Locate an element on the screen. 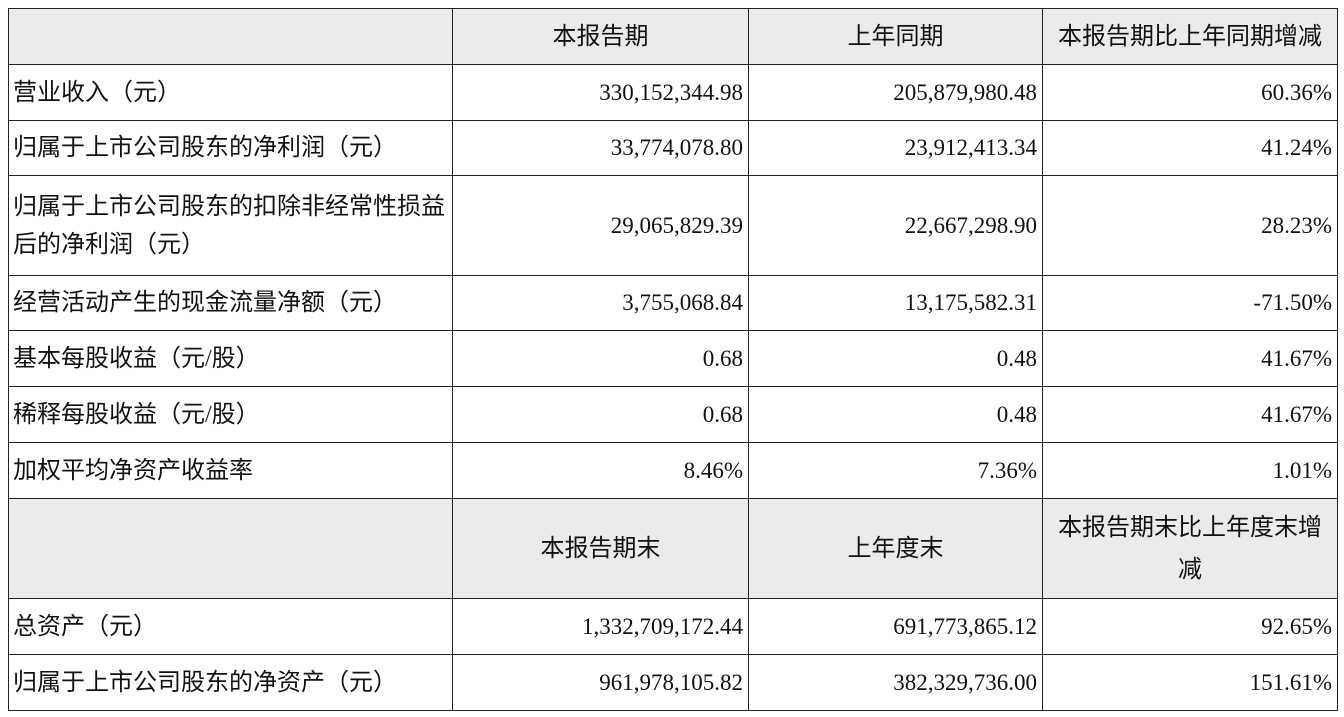  value-cell: 691,773,865.12 is located at coordinates (895, 626).